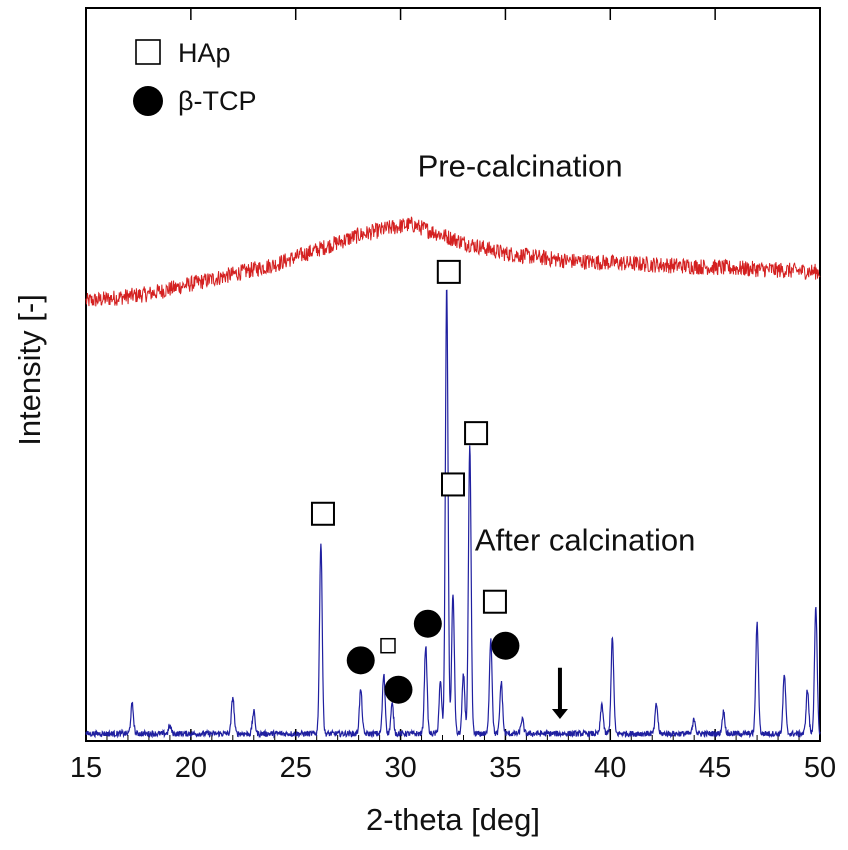 This screenshot has height=850, width=848. Describe the element at coordinates (217, 101) in the screenshot. I see `legend-tcp-label: β-TCP` at that location.